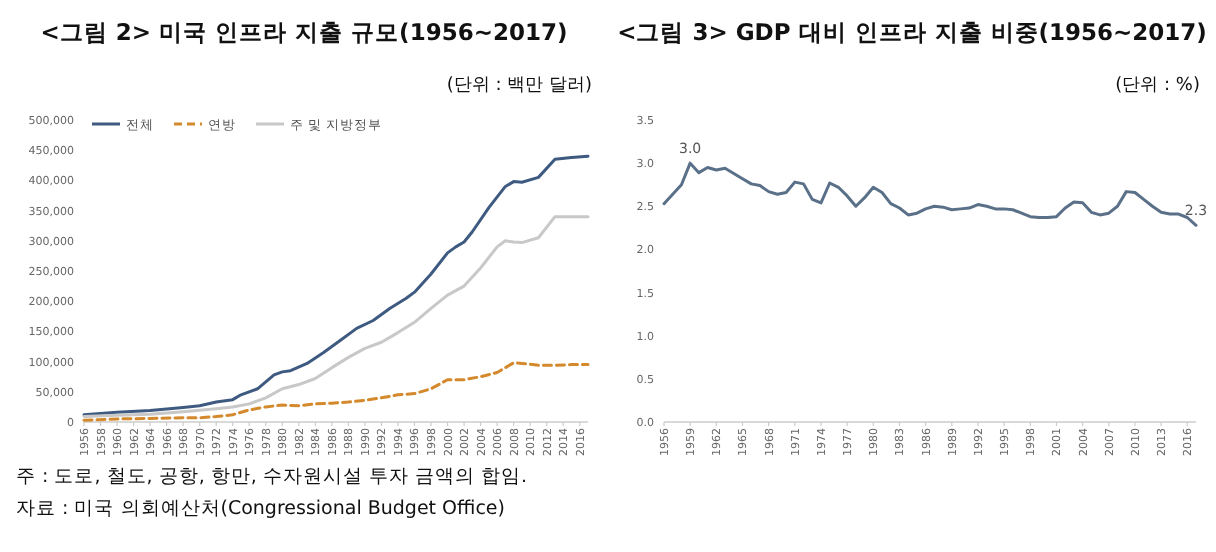  What do you see at coordinates (304, 32) in the screenshot?
I see `chart-title: <그림 2> 미국 인프라 지출 규모(1956~2017)` at bounding box center [304, 32].